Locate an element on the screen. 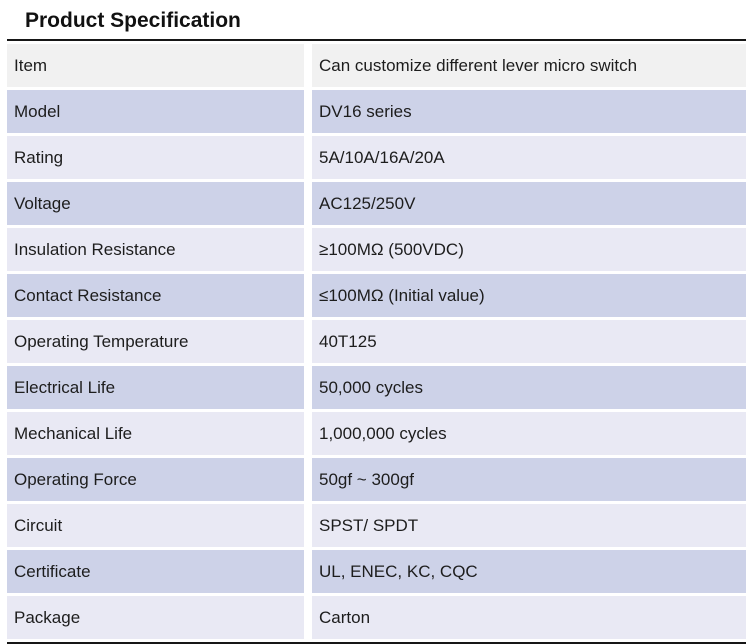 The width and height of the screenshot is (754, 644). table-row: Certificate UL, ENEC, KC, CQC is located at coordinates (376, 571).